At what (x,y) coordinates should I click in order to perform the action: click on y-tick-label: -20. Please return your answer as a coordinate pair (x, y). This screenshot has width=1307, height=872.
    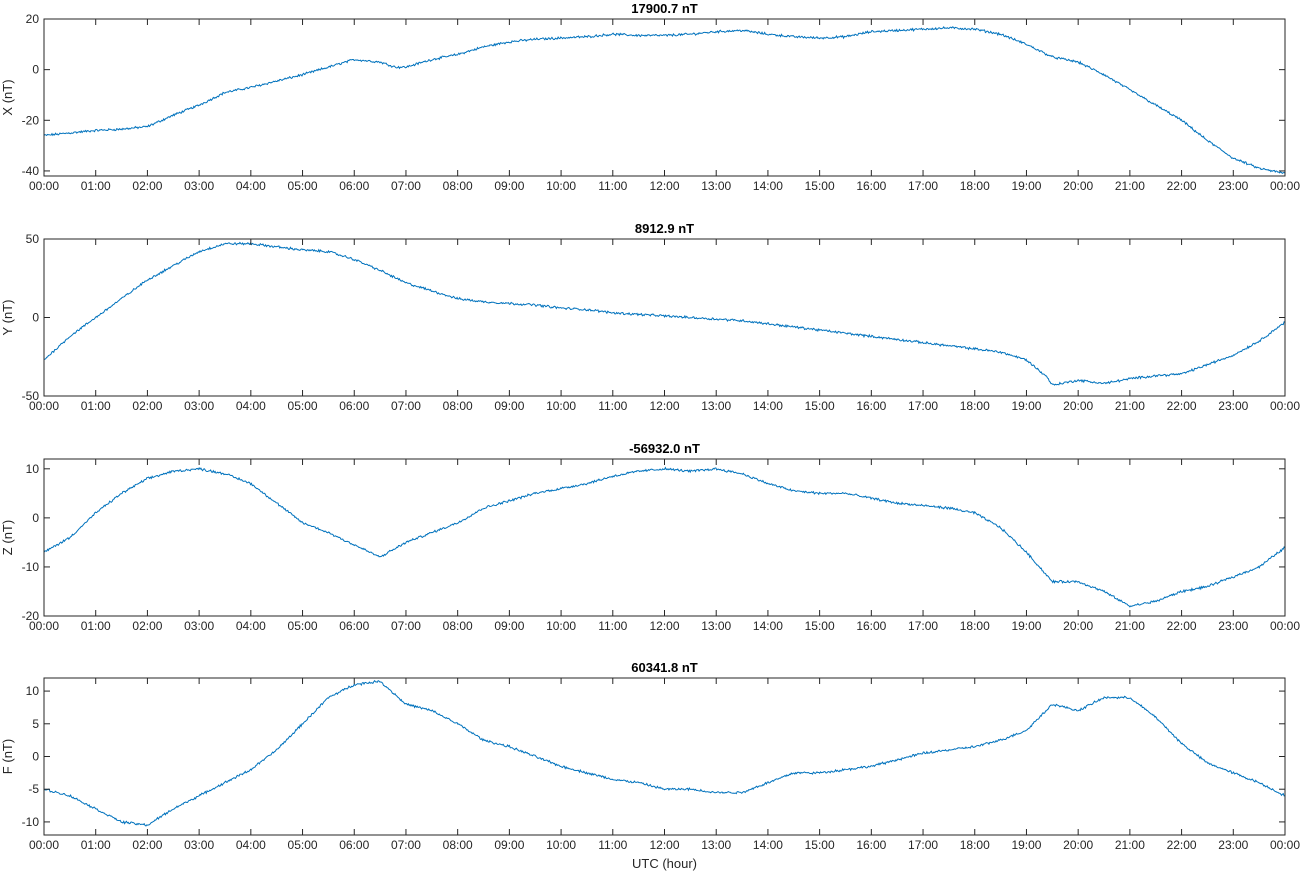
    Looking at the image, I should click on (31, 616).